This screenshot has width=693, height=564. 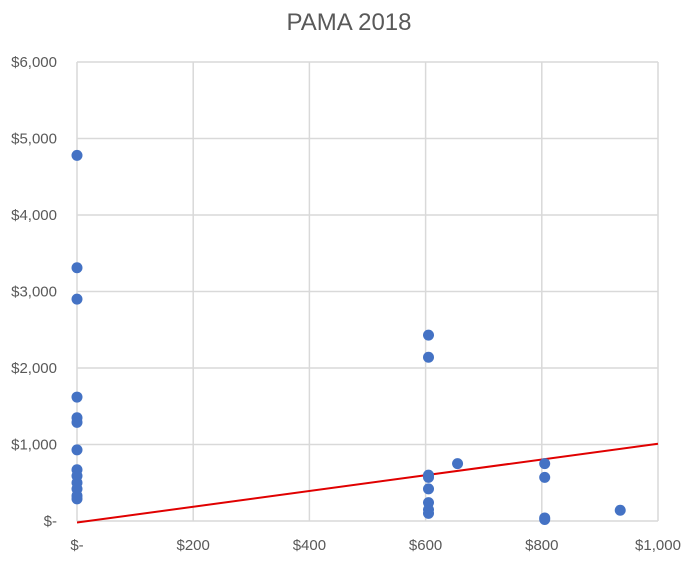 What do you see at coordinates (193, 545) in the screenshot?
I see `x-tick-label-1: $200` at bounding box center [193, 545].